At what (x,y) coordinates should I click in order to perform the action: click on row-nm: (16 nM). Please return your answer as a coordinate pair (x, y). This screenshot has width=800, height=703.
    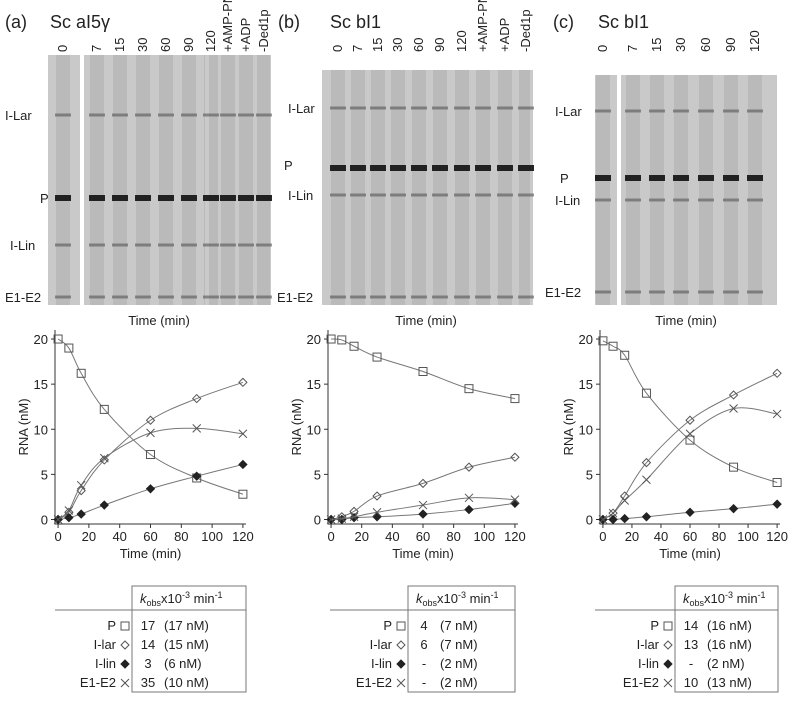
    Looking at the image, I should click on (729, 625).